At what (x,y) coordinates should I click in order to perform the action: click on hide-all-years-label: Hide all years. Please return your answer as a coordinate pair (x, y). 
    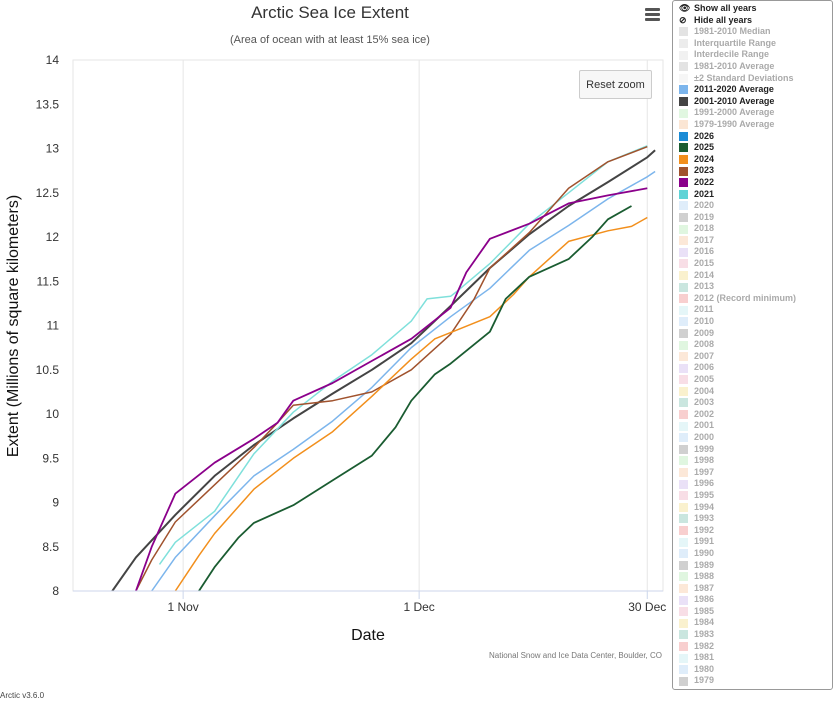
    Looking at the image, I should click on (723, 19).